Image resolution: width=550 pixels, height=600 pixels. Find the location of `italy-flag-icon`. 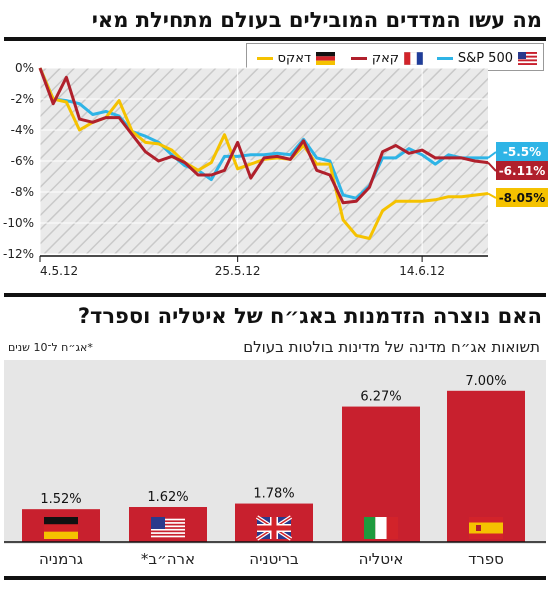

italy-flag-icon is located at coordinates (381, 528).